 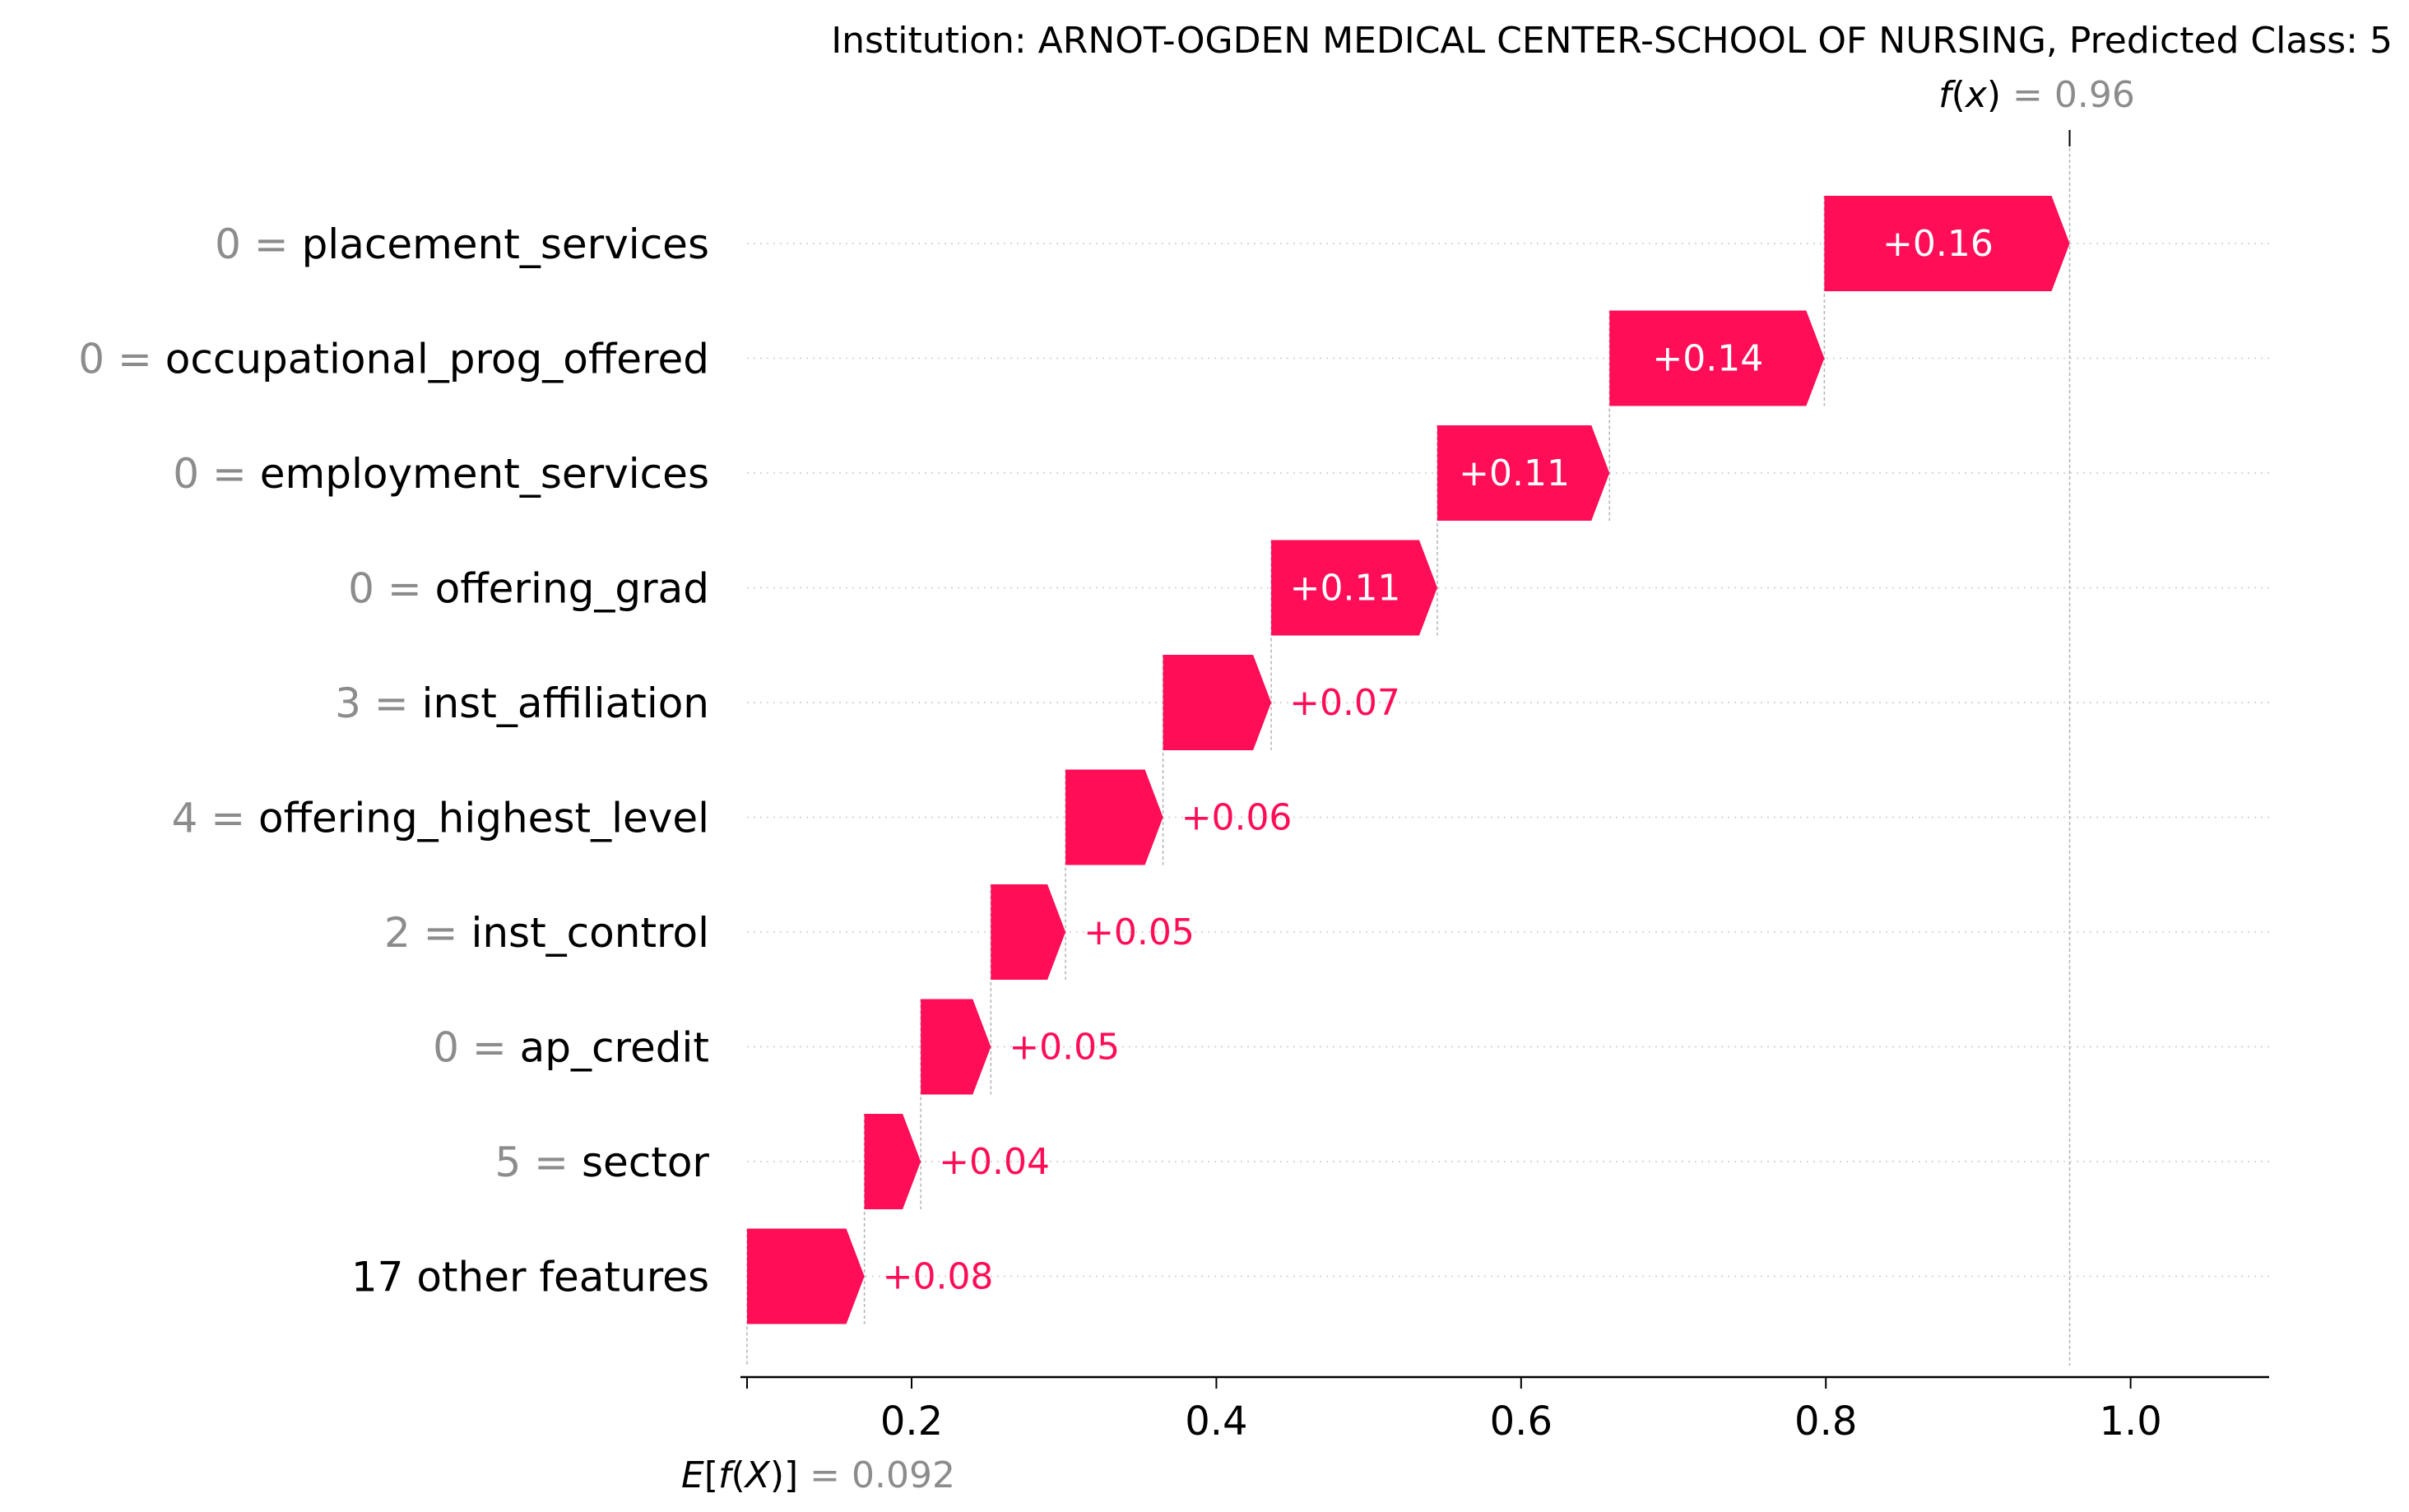 What do you see at coordinates (1707, 359) in the screenshot?
I see `bar-value-label: +0.14` at bounding box center [1707, 359].